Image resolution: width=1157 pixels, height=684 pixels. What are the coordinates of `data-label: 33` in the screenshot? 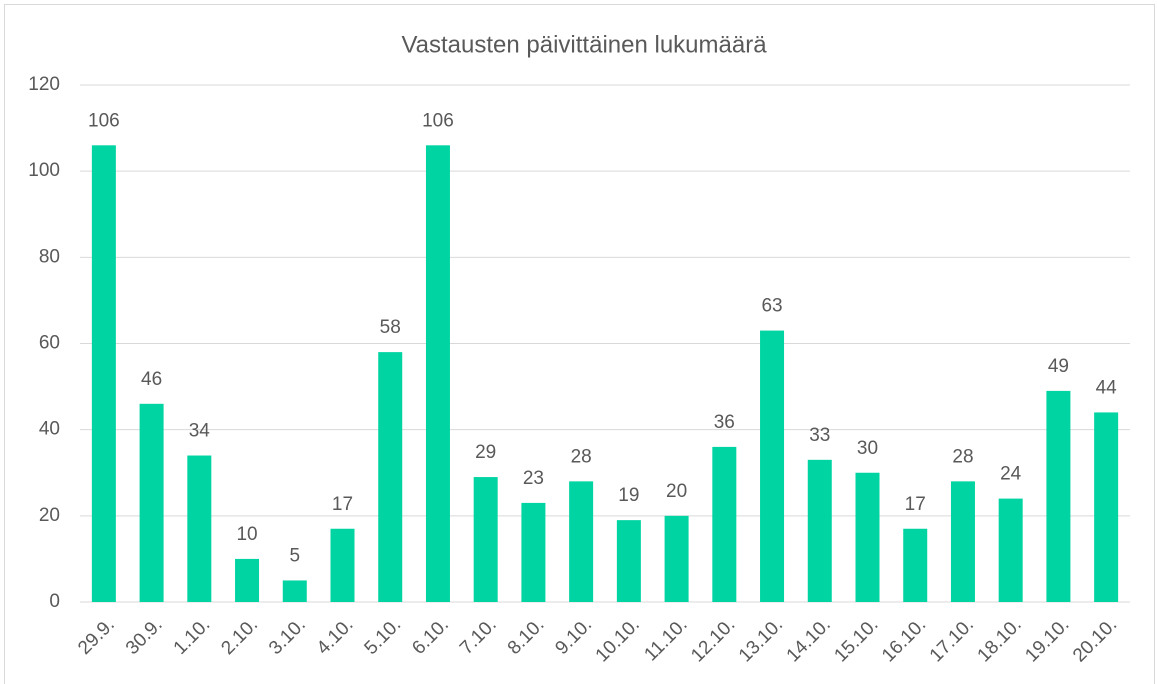 It's located at (819, 435).